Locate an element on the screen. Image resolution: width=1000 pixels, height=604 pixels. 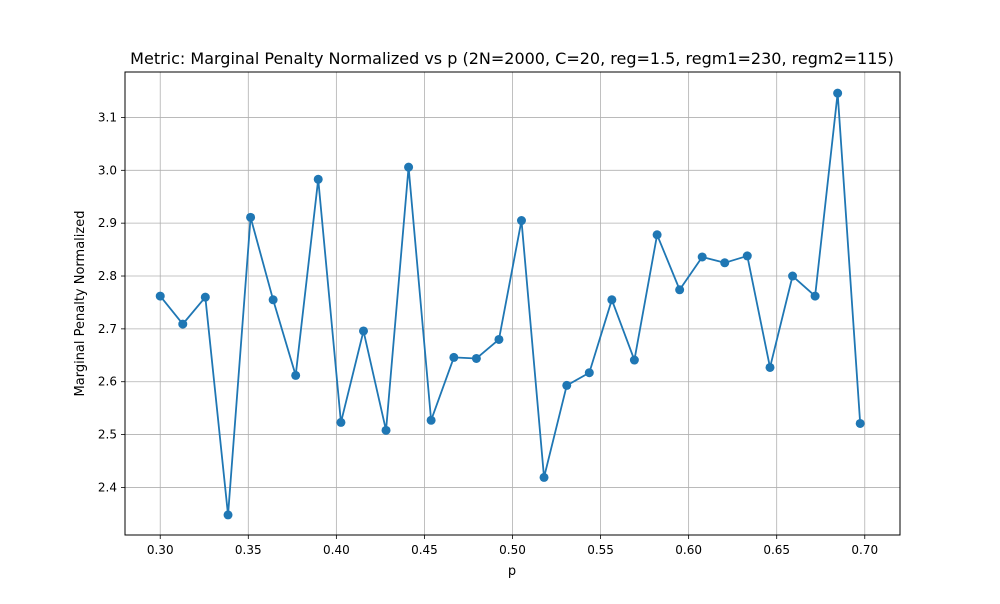
x-tick-label: 0.30 is located at coordinates (160, 550).